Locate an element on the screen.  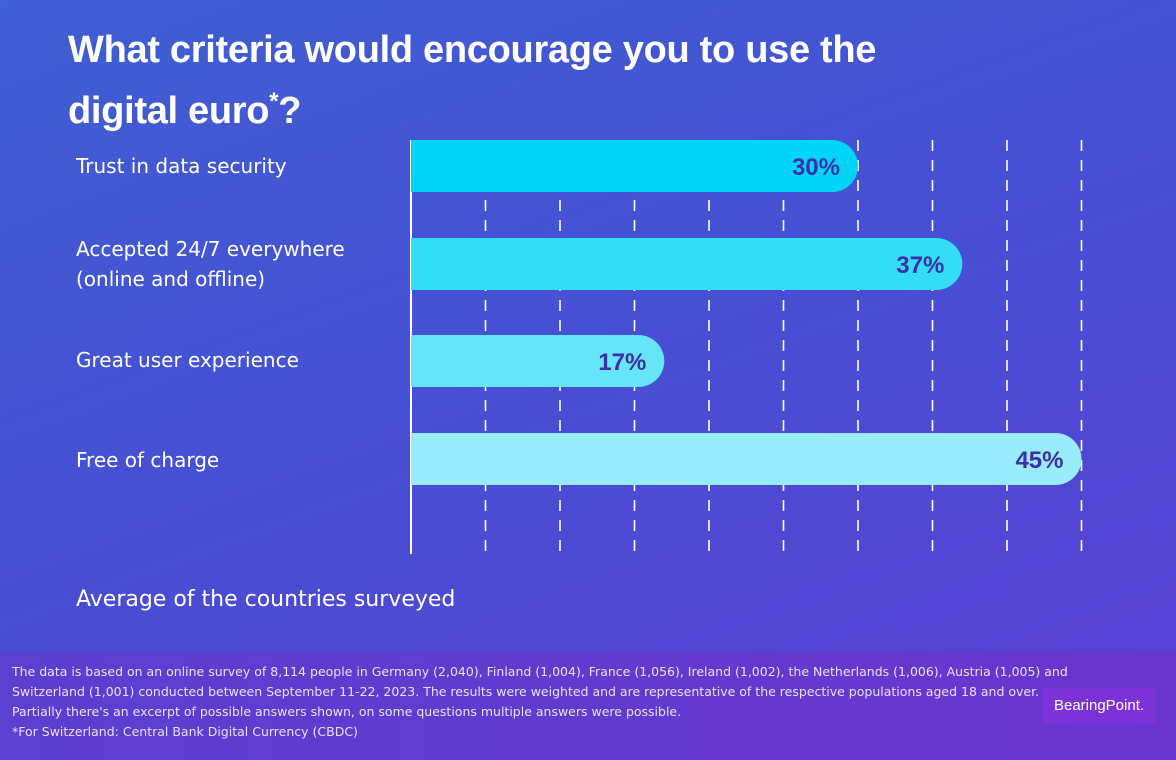
bar-value-label: 45% is located at coordinates (1039, 460).